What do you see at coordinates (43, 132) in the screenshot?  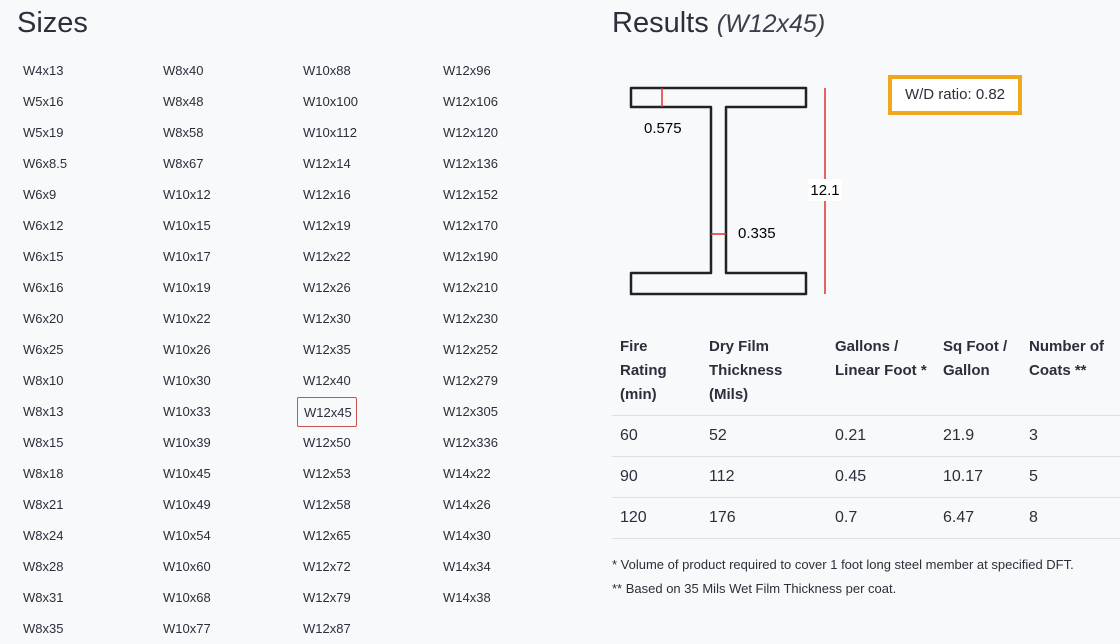 I see `size-option: W5x19` at bounding box center [43, 132].